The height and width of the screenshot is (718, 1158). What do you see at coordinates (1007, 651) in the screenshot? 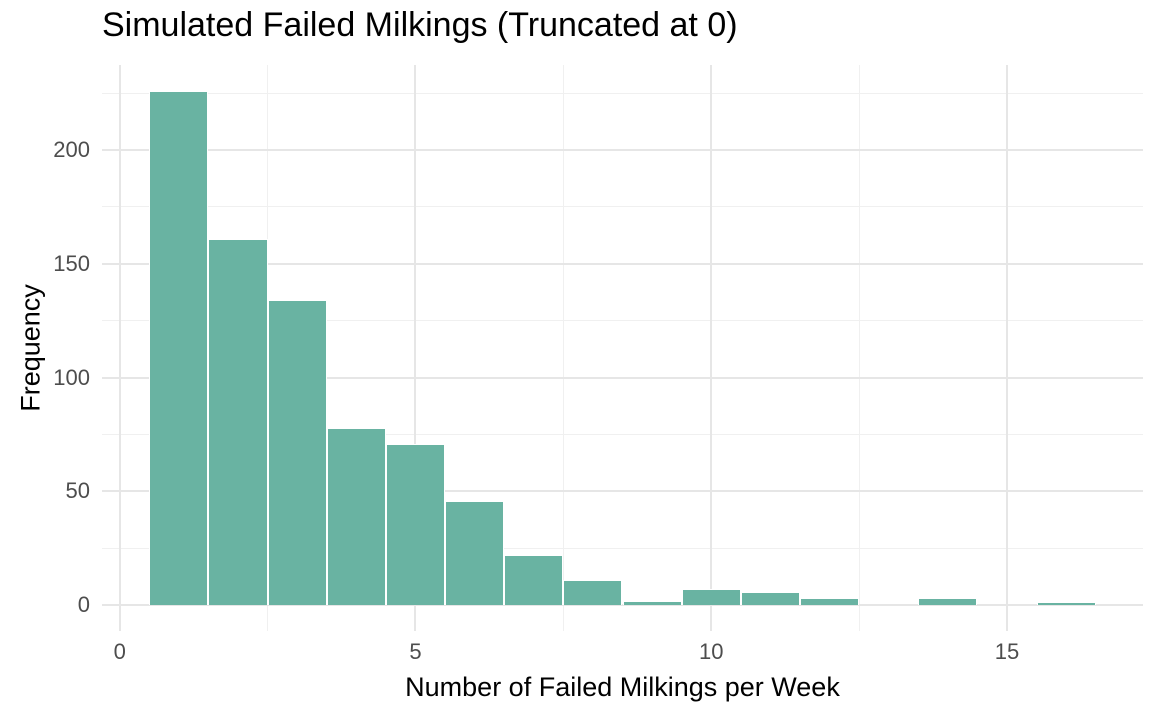
I see `x-tick-label-15: 15` at bounding box center [1007, 651].